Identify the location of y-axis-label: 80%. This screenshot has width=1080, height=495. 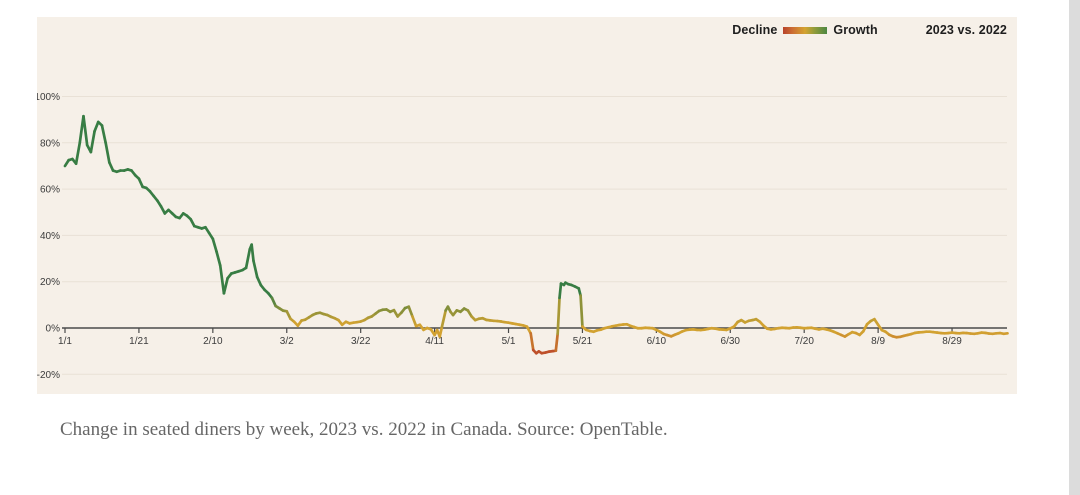
(50, 143).